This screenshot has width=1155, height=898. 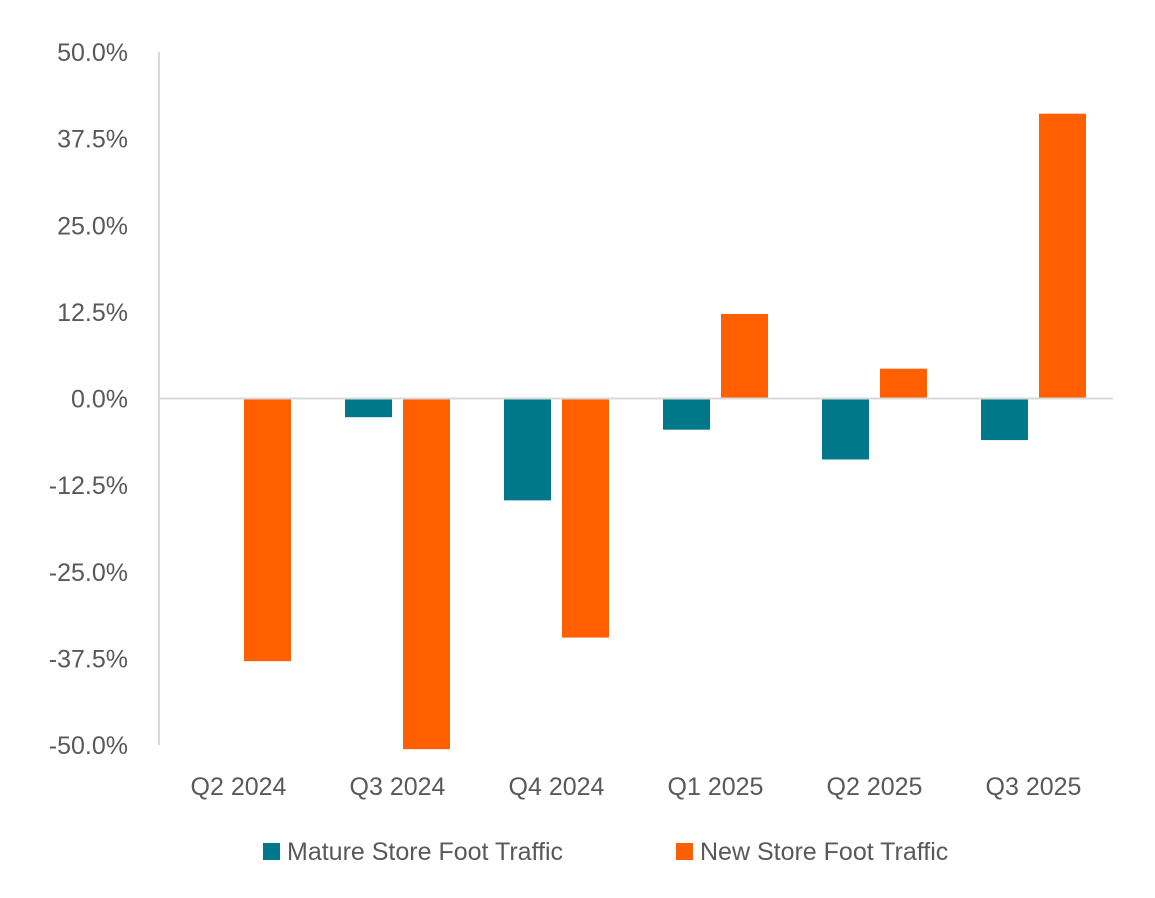 I want to click on legend-swatch-mature, so click(x=271, y=851).